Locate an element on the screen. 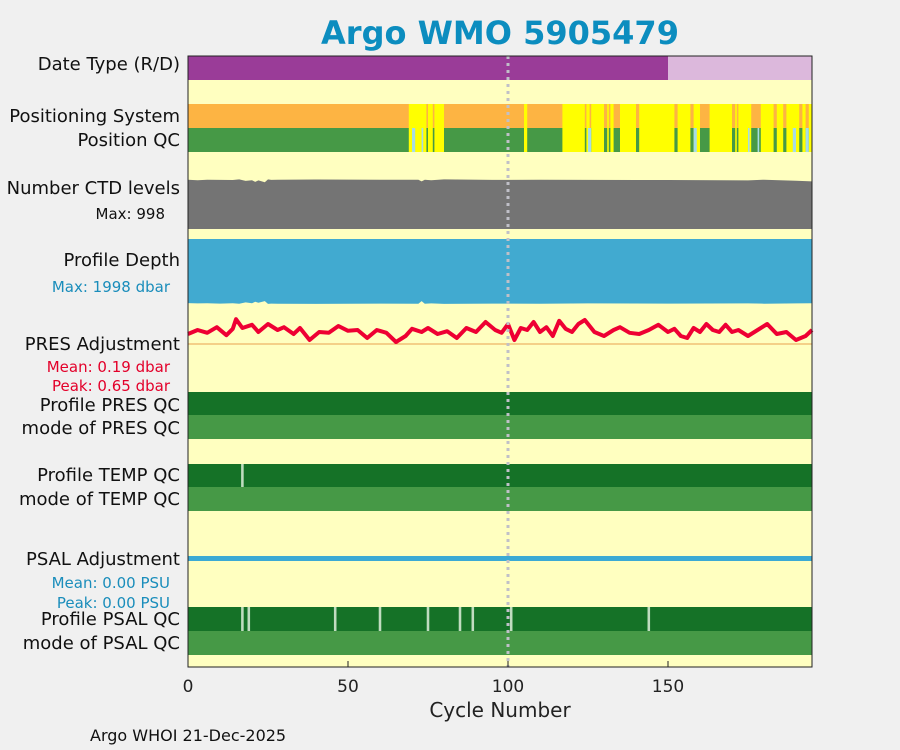  position-qc-good-band is located at coordinates (500, 140).